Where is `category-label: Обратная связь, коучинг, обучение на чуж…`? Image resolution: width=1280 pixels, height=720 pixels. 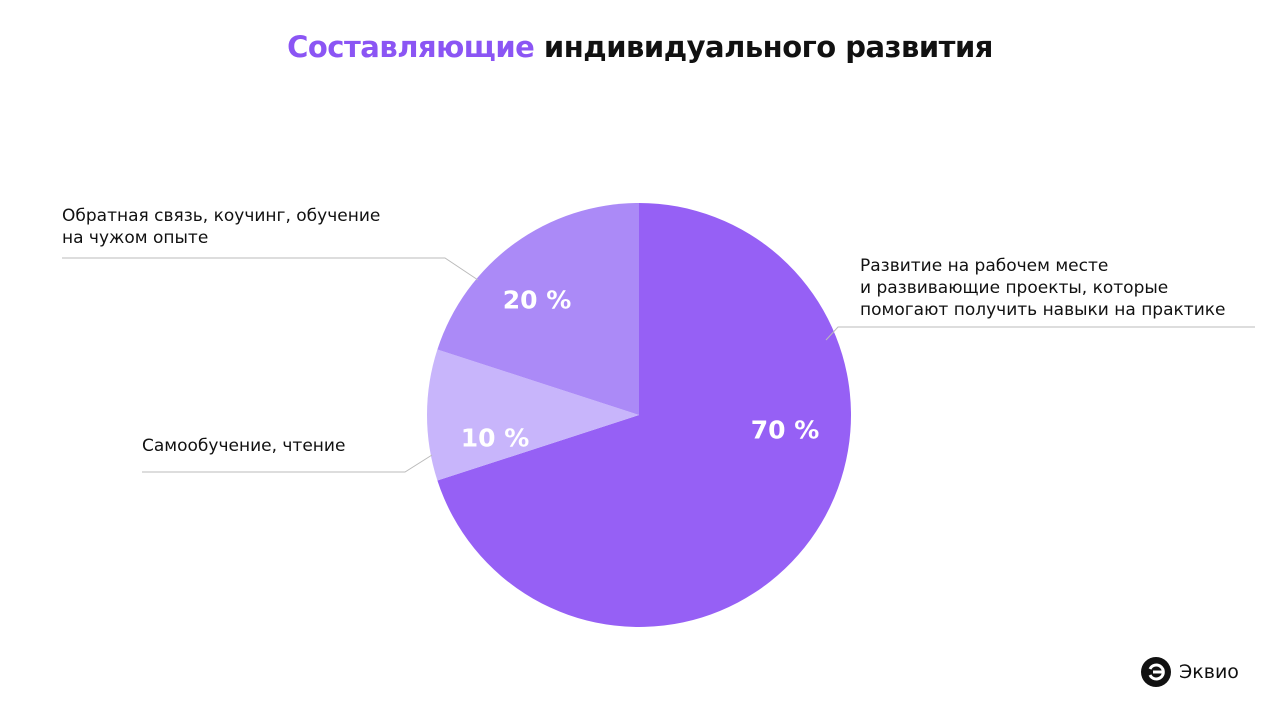
category-label: Обратная связь, коучинг, обучение на чуж… is located at coordinates (221, 227).